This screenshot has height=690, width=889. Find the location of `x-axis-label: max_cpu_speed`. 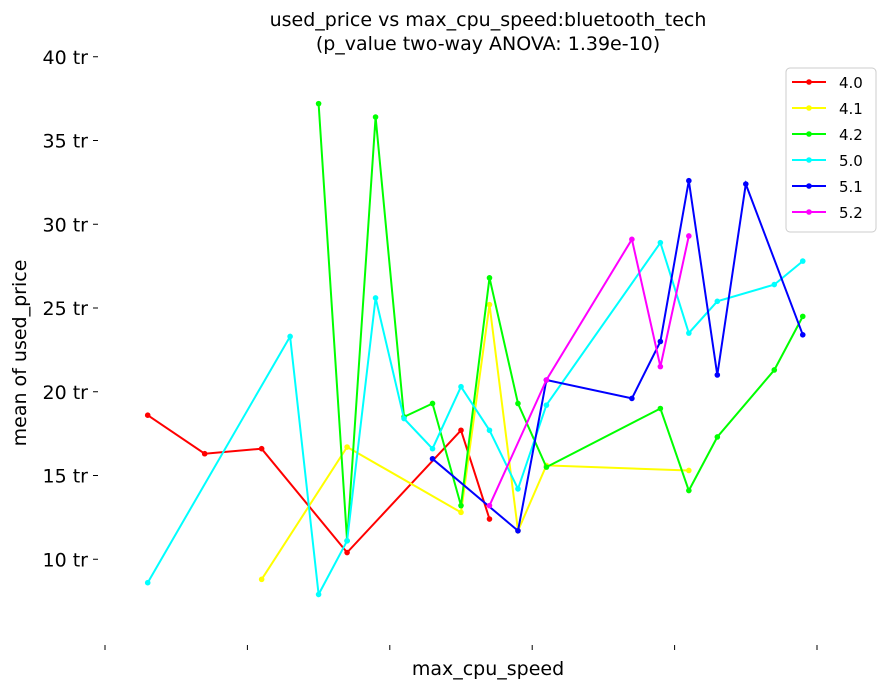

x-axis-label: max_cpu_speed is located at coordinates (488, 669).